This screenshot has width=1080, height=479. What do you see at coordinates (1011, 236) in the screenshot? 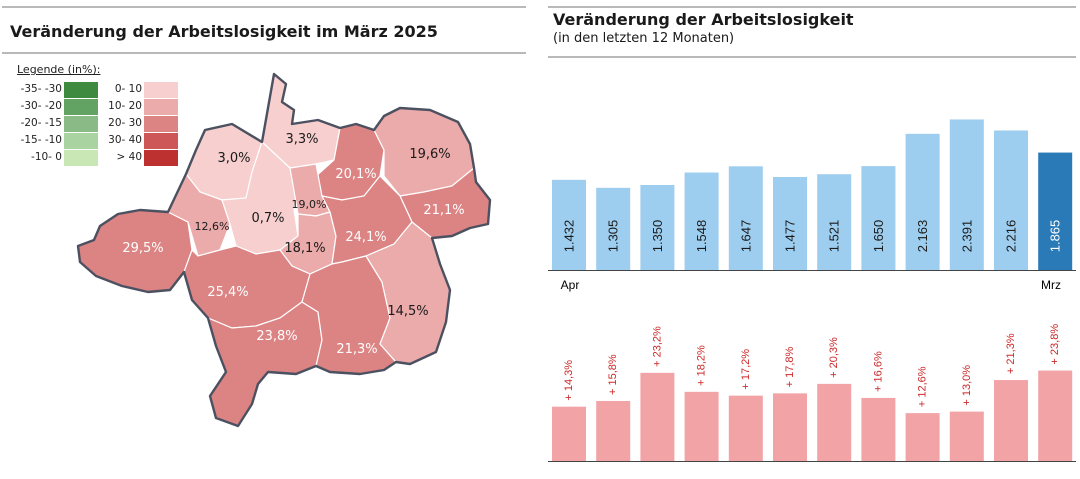
I see `bar-value-label: 2.216` at bounding box center [1011, 236].